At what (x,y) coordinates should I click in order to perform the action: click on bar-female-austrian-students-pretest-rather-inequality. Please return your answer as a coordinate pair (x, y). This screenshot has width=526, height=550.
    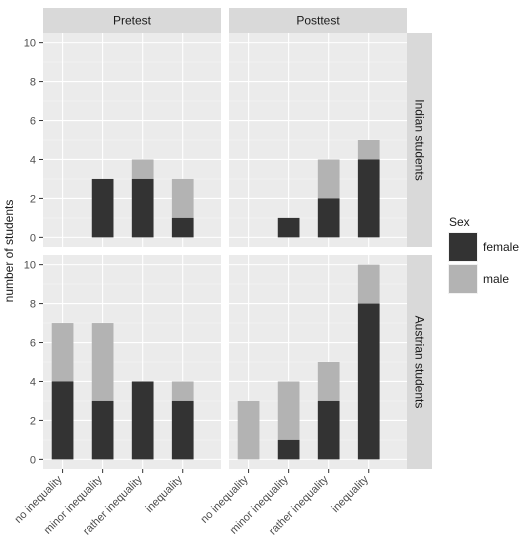
    Looking at the image, I should click on (142, 420).